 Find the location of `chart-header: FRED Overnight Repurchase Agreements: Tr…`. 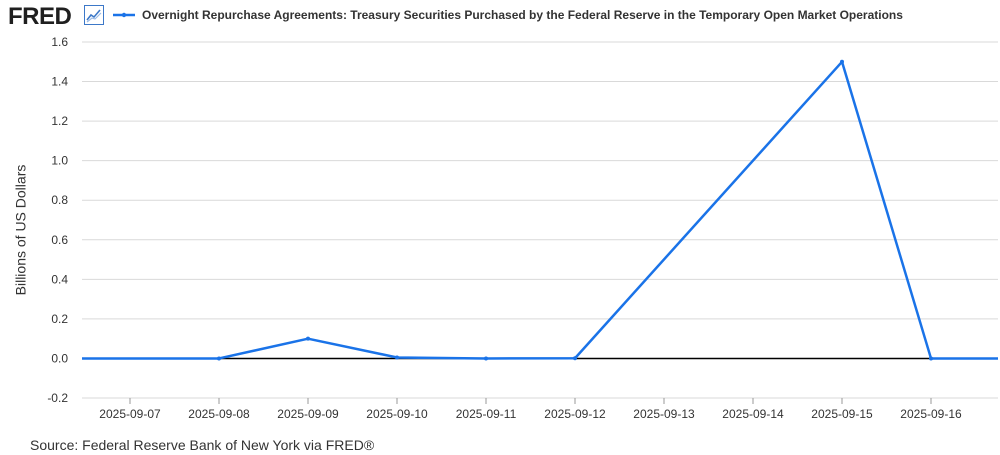

chart-header: FRED Overnight Repurchase Agreements: Tr… is located at coordinates (500, 15).